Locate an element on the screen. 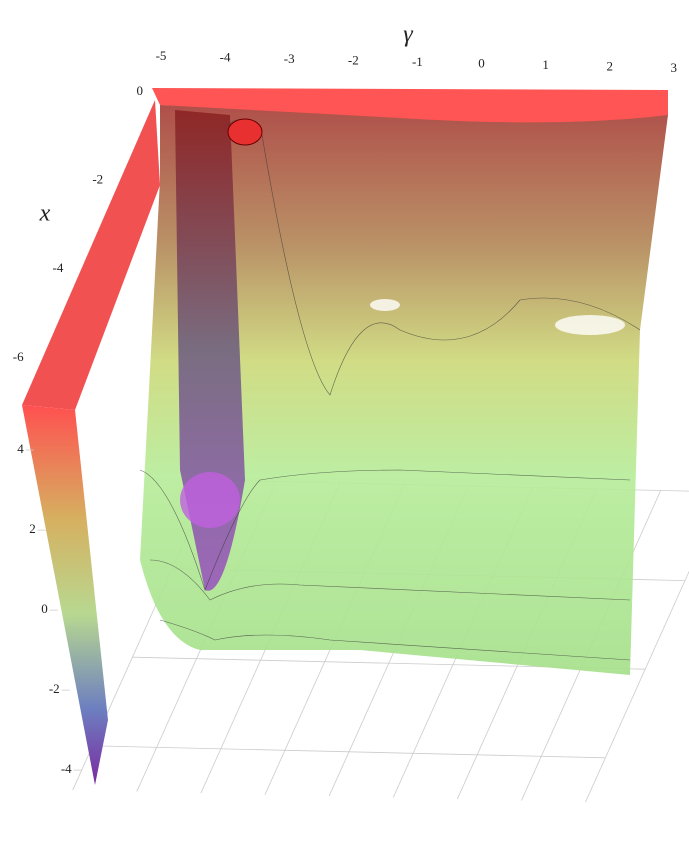 The width and height of the screenshot is (689, 860). x-tick-label: 0 is located at coordinates (481, 62).